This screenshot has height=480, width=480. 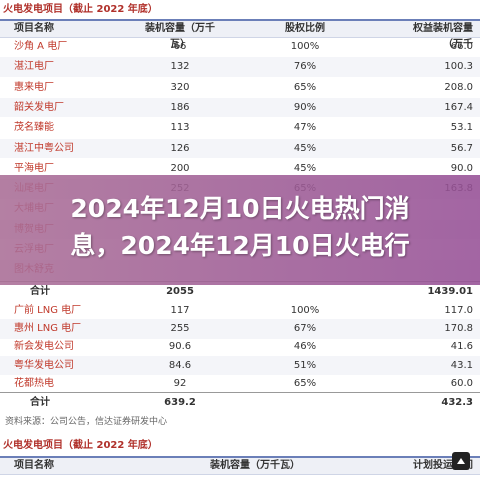 What do you see at coordinates (180, 365) in the screenshot?
I see `cell-capacity: 84.6` at bounding box center [180, 365].